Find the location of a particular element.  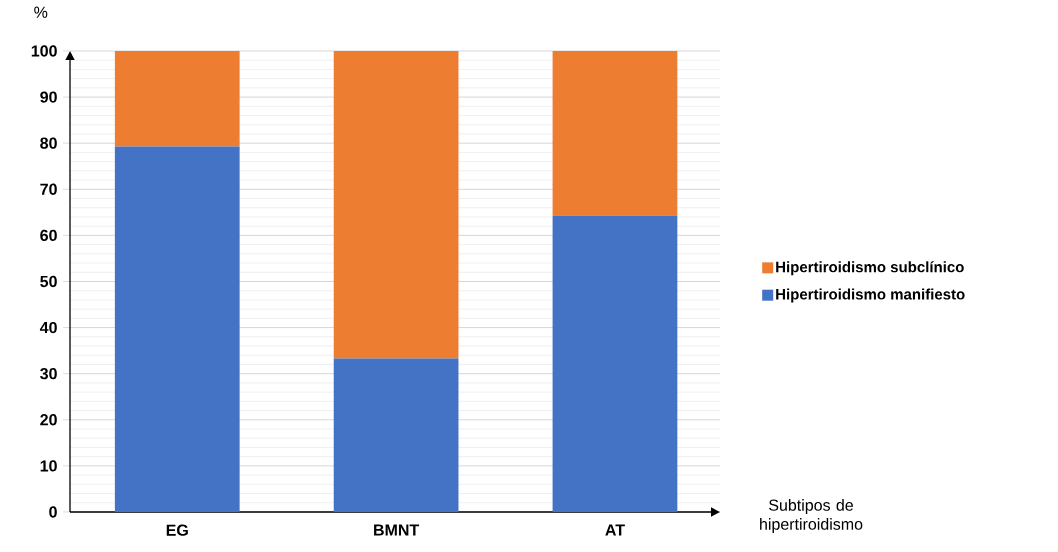

y-tick-label: 0 is located at coordinates (53, 512).